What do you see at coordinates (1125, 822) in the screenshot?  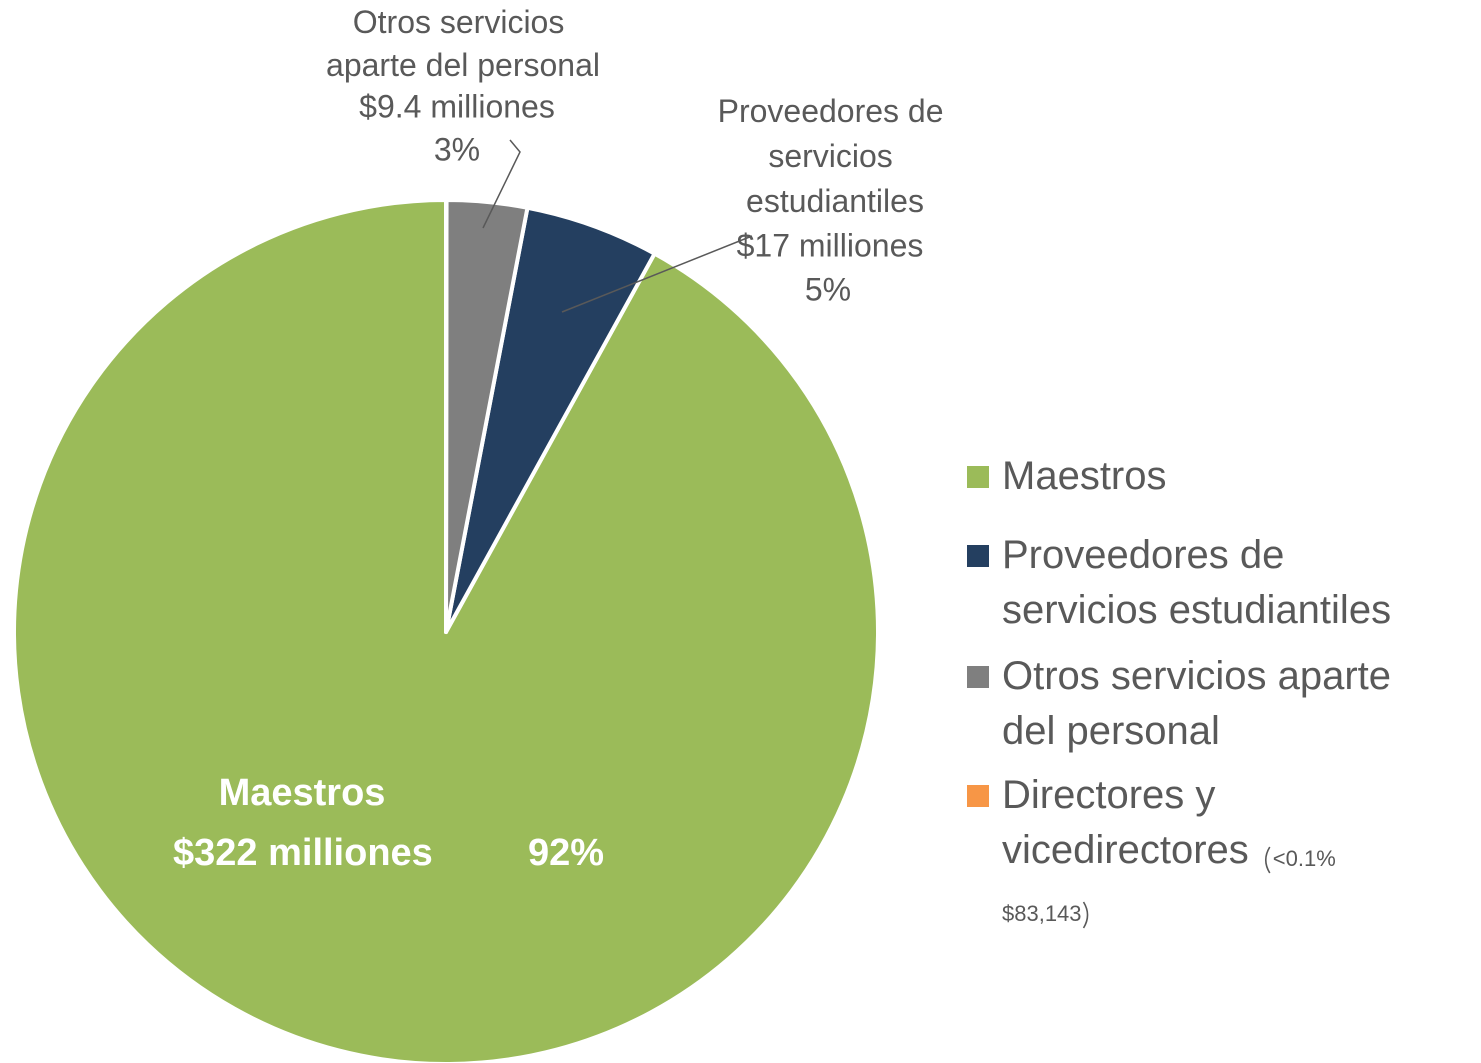 I see `legend-label: Directores y vicedirectores` at bounding box center [1125, 822].